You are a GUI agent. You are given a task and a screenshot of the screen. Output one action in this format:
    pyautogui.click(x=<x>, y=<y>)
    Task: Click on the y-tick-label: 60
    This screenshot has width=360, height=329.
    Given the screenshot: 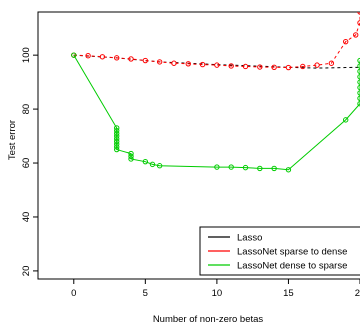 What is the action you would take?
    pyautogui.click(x=26, y=163)
    